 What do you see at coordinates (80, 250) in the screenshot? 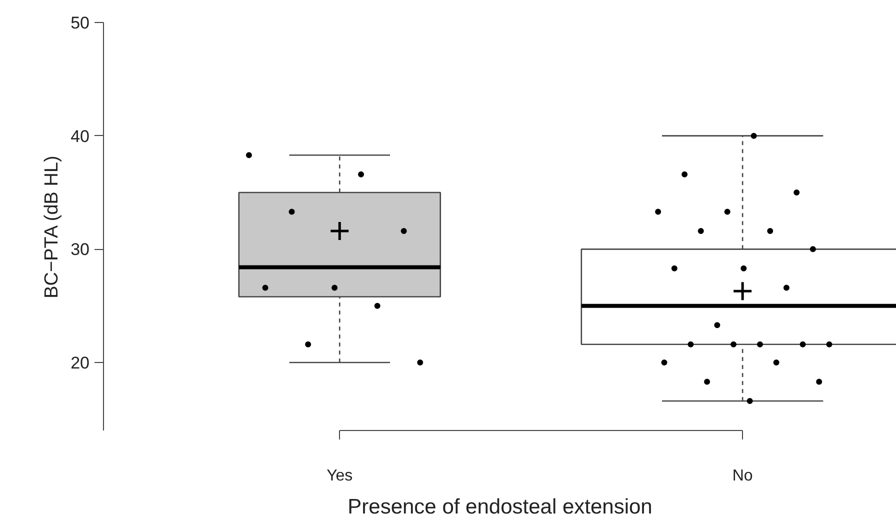
I see `y-tick-label: 30` at bounding box center [80, 250].